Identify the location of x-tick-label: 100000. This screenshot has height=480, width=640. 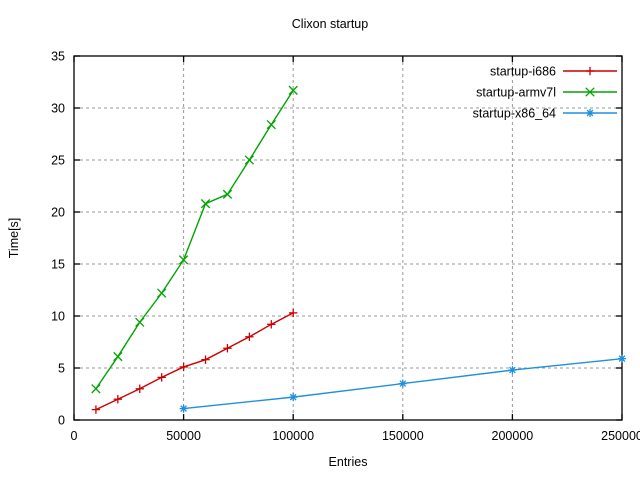
(293, 436).